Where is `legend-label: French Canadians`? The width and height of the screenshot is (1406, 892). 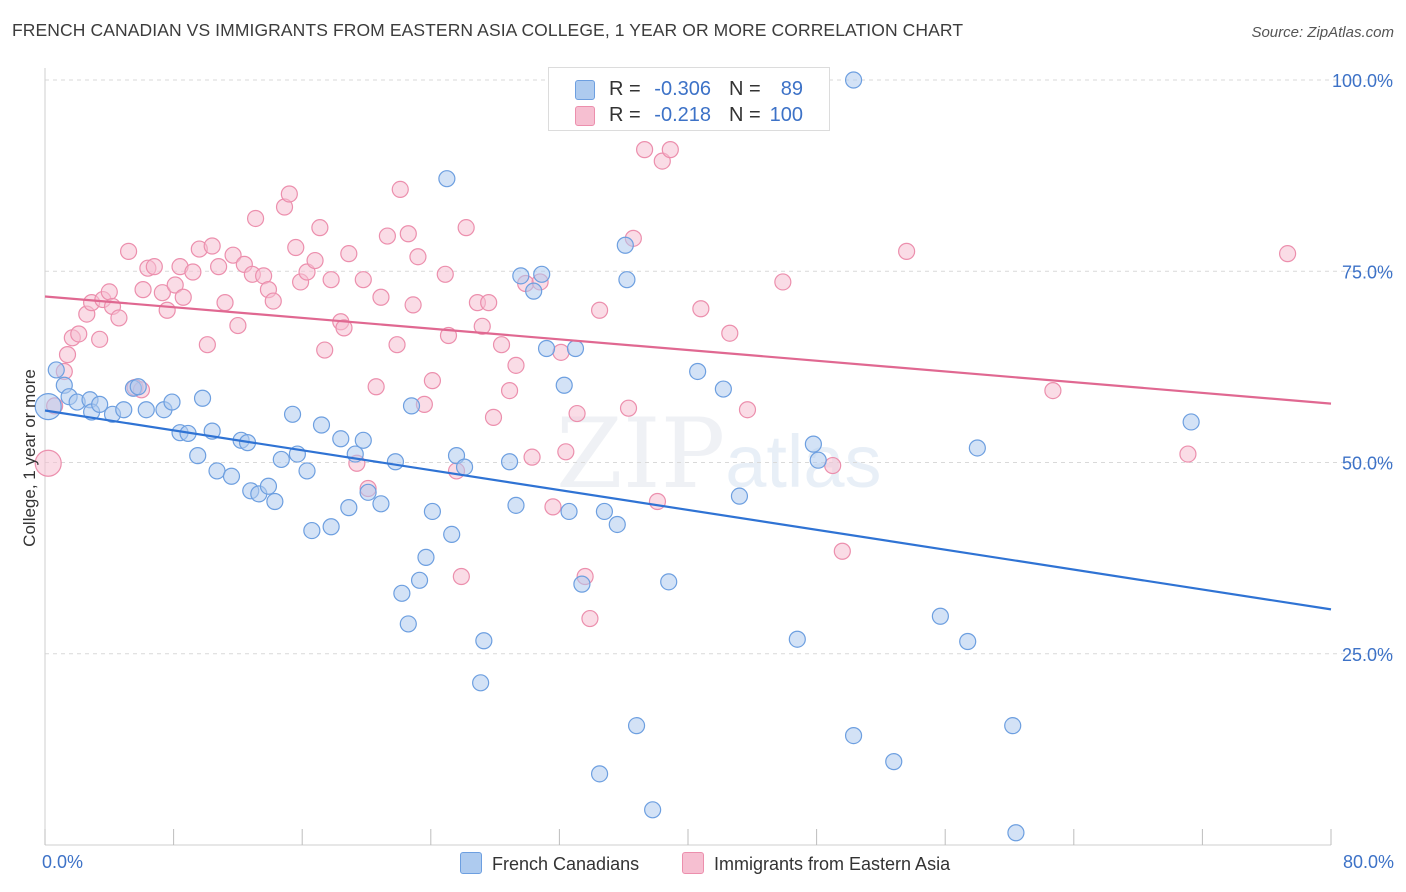
legend-label: French Canadians is located at coordinates (566, 864).